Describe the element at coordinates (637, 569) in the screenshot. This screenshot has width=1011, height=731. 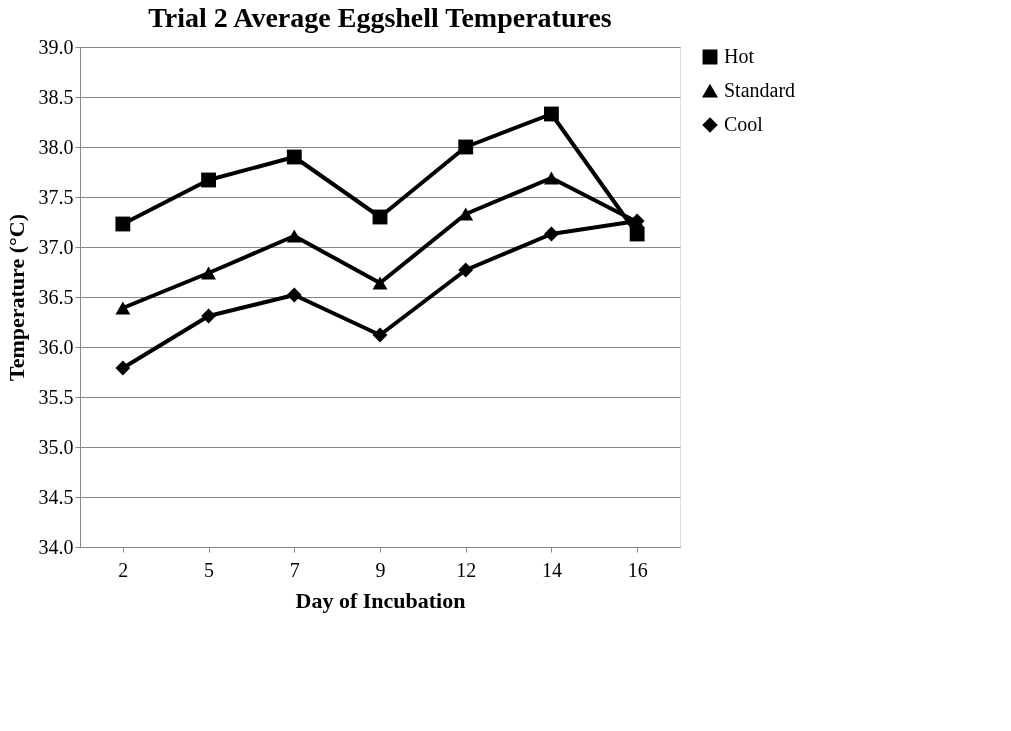
I see `x-tick-label: 16` at that location.